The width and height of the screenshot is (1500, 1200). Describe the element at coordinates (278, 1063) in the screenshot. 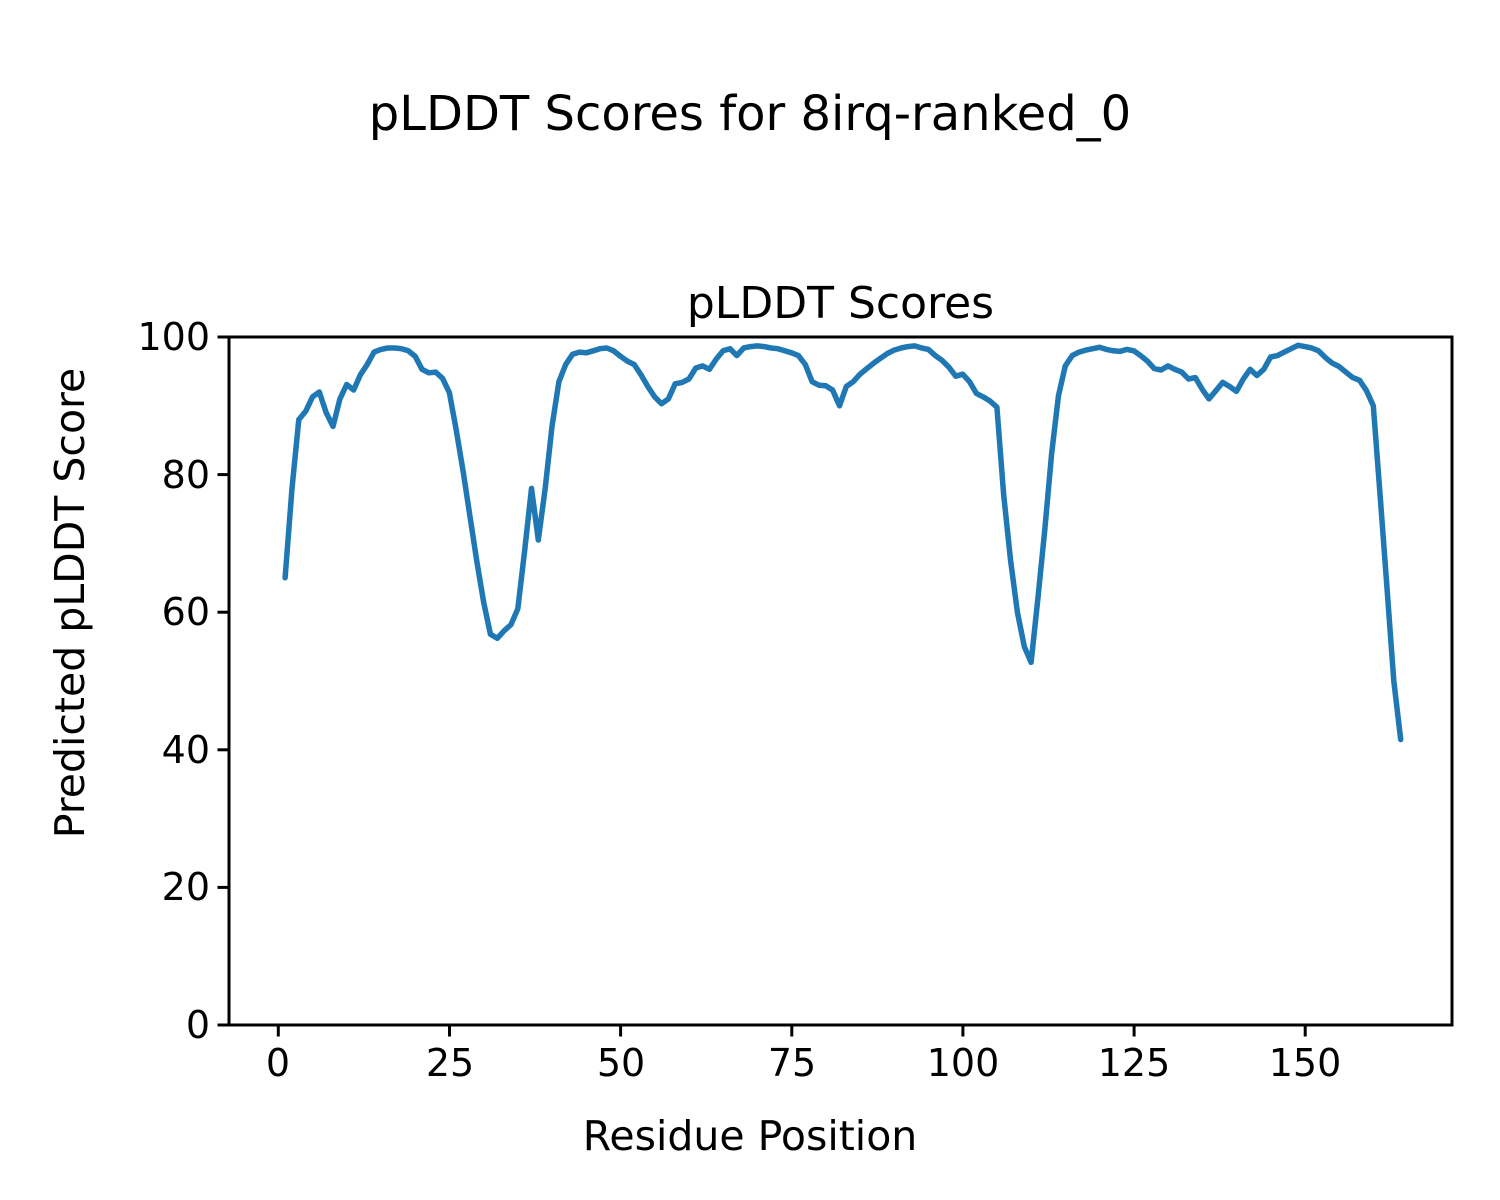

I see `x-tick-label-0: 0` at that location.